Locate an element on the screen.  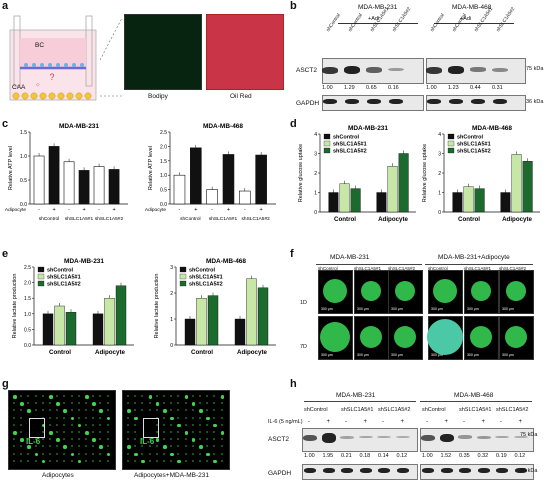
h-quant: 0.19 is located at coordinates (501, 456).